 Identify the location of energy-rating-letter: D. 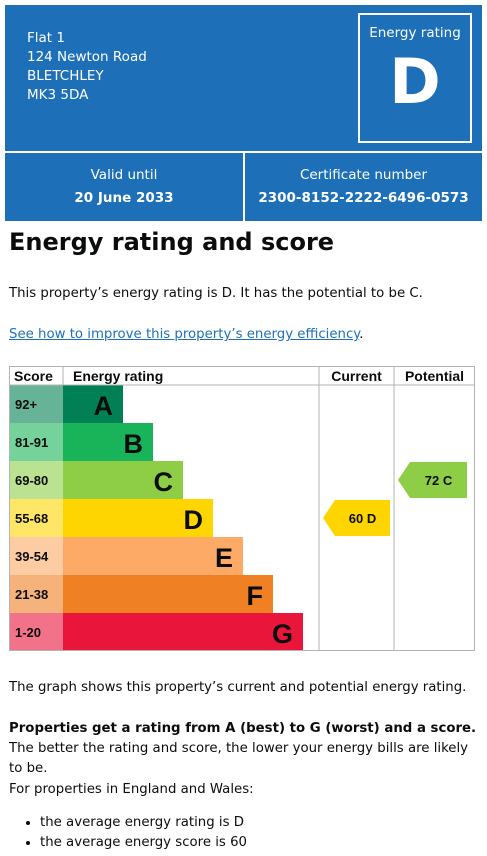
(415, 81).